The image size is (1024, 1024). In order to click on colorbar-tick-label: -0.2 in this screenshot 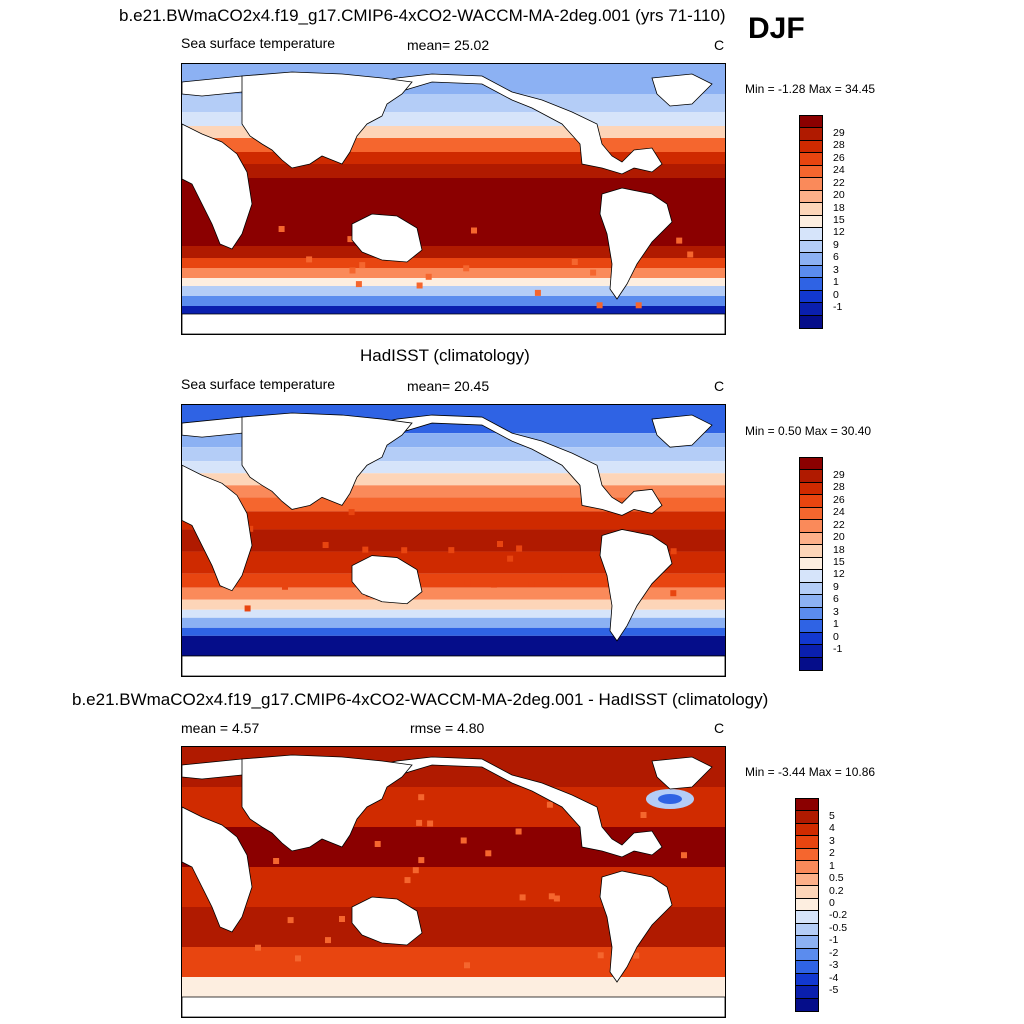, I will do `click(838, 915)`.